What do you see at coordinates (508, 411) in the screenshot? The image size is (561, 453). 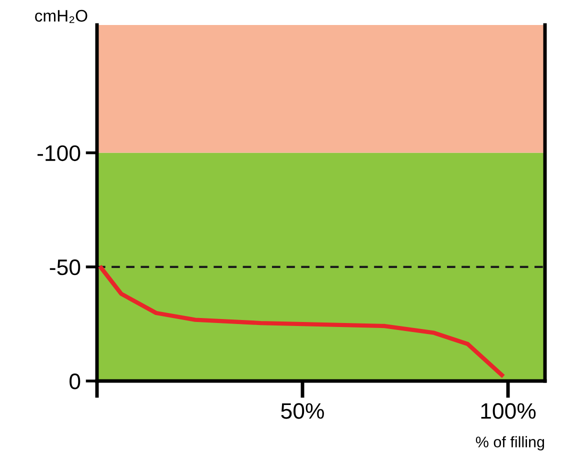 I see `x-tick-label: 100%` at bounding box center [508, 411].